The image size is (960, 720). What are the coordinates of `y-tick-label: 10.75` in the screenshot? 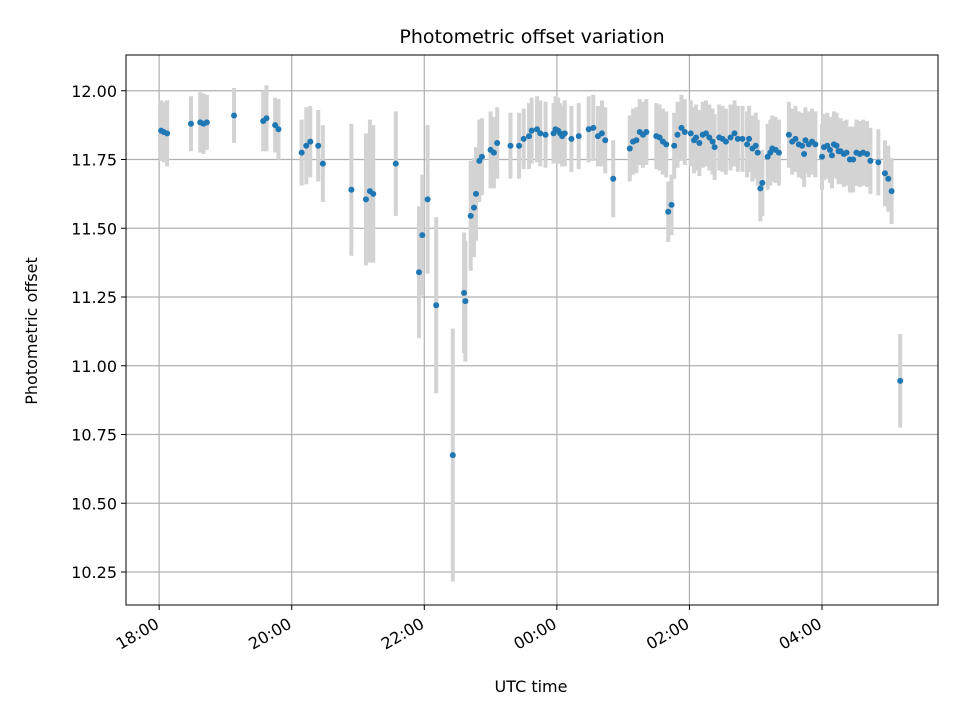 It's located at (94, 435).